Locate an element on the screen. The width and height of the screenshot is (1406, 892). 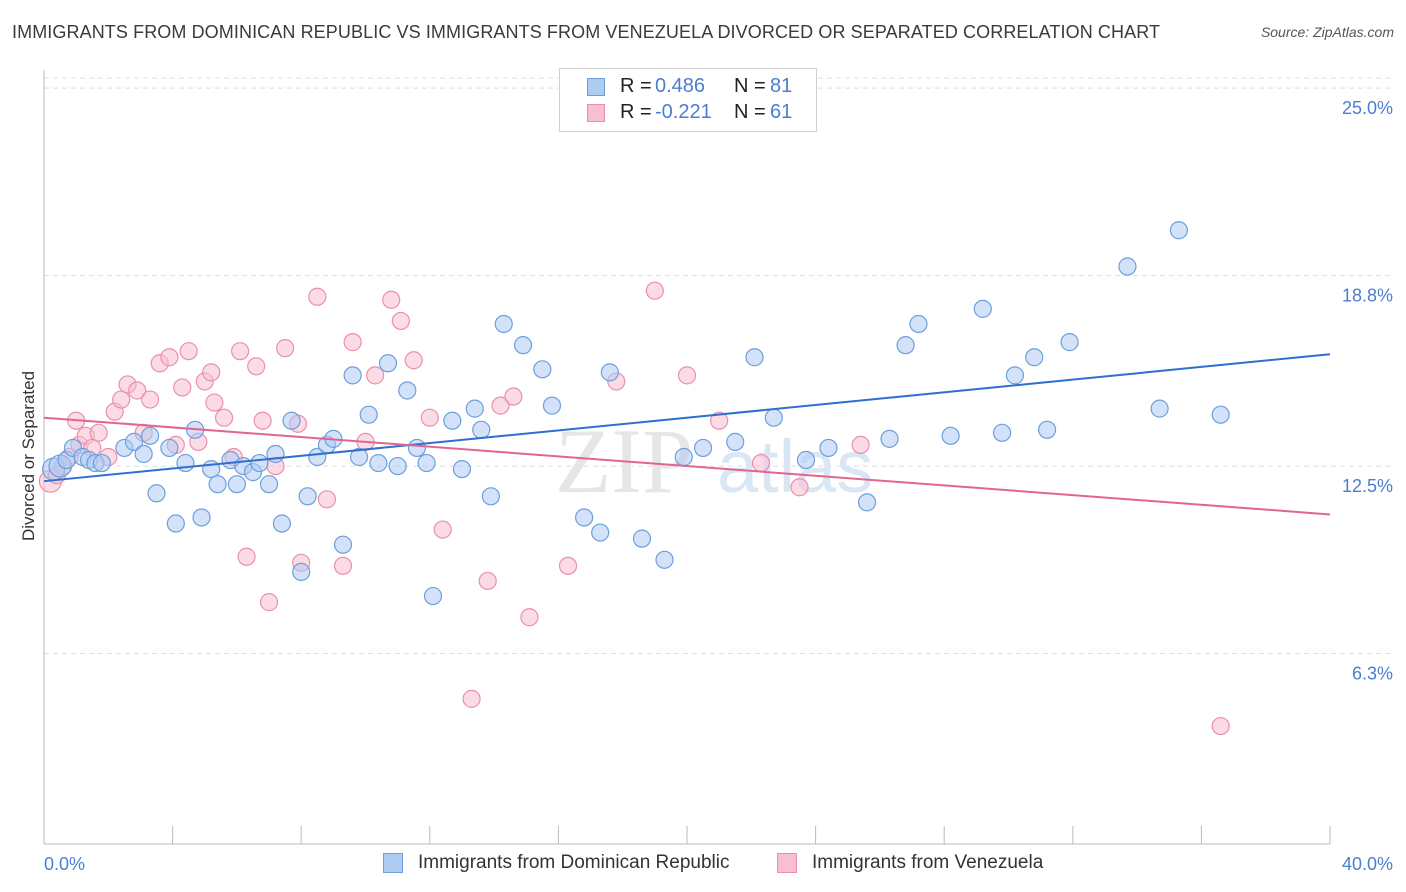
y-axis-label: Divorced or Separated is located at coordinates (28, 456).